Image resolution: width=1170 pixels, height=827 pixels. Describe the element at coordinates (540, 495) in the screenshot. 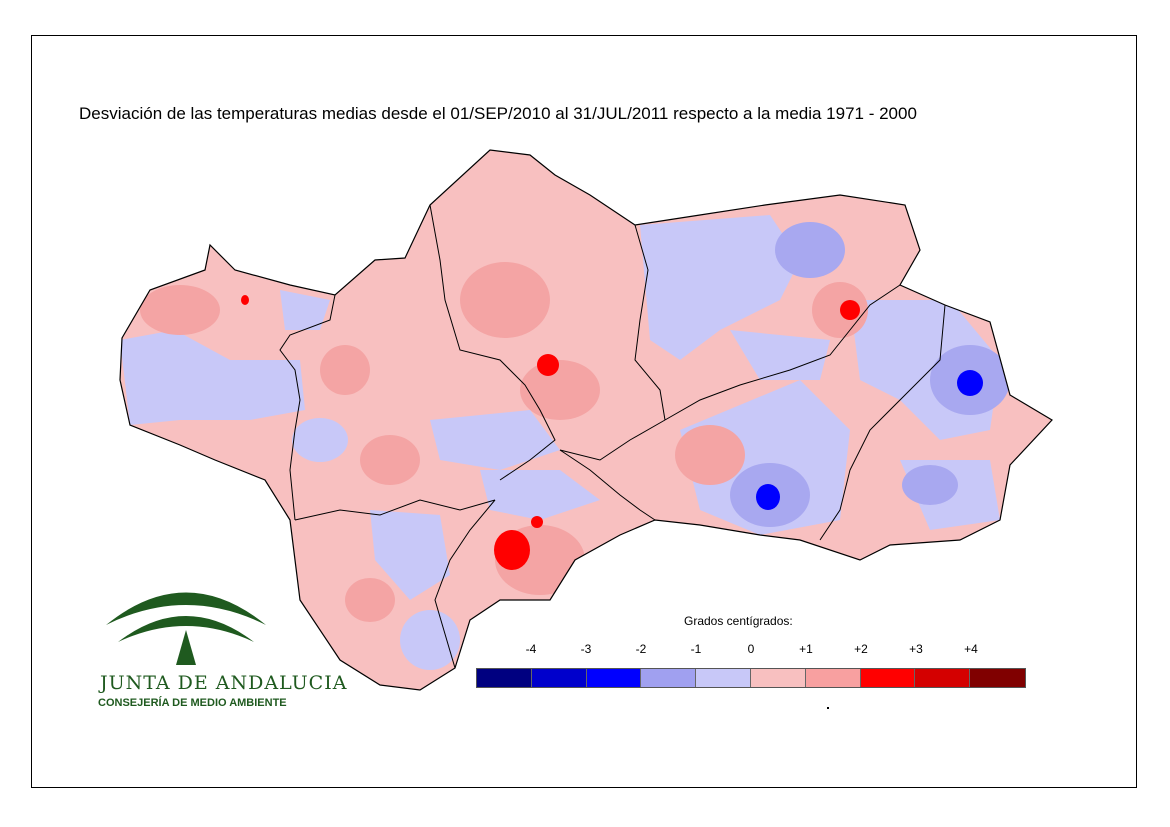

I see `cool-zone-malaga-north` at that location.